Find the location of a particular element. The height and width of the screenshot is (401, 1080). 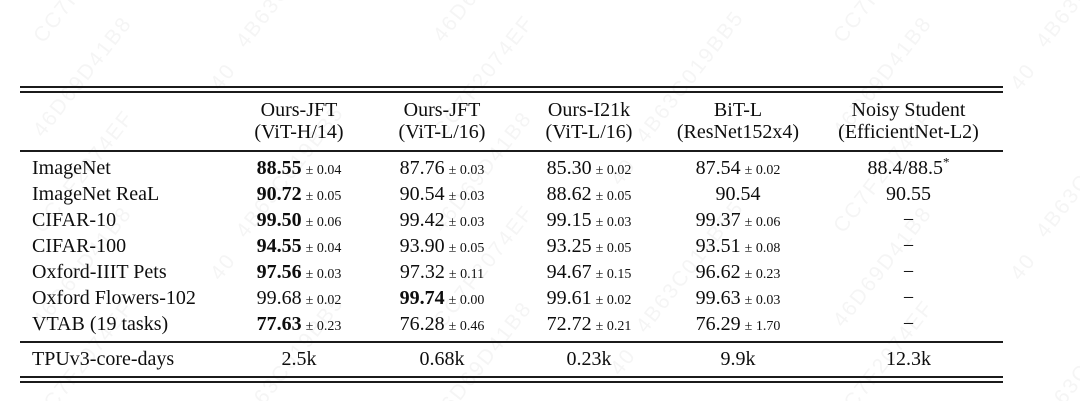

metric-value: 93.90 is located at coordinates (422, 246).